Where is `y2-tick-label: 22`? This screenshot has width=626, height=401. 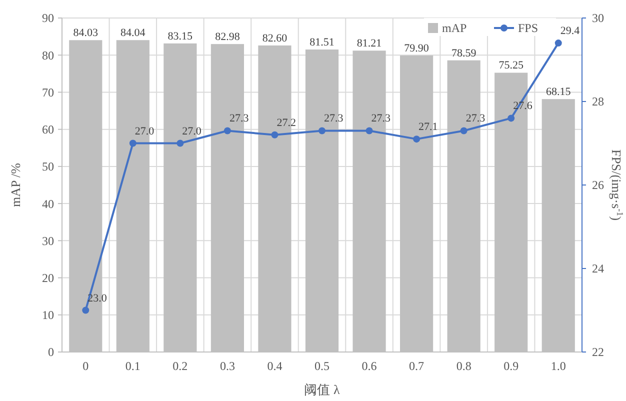
y2-tick-label: 22 is located at coordinates (598, 352).